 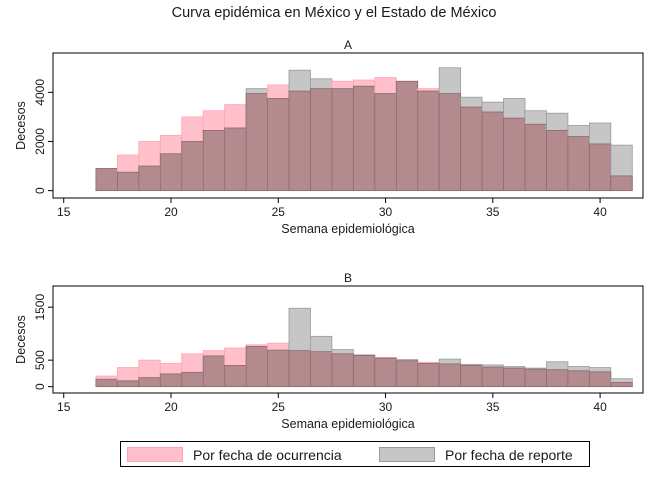 I want to click on y-tick-label: 4000, so click(x=40, y=92).